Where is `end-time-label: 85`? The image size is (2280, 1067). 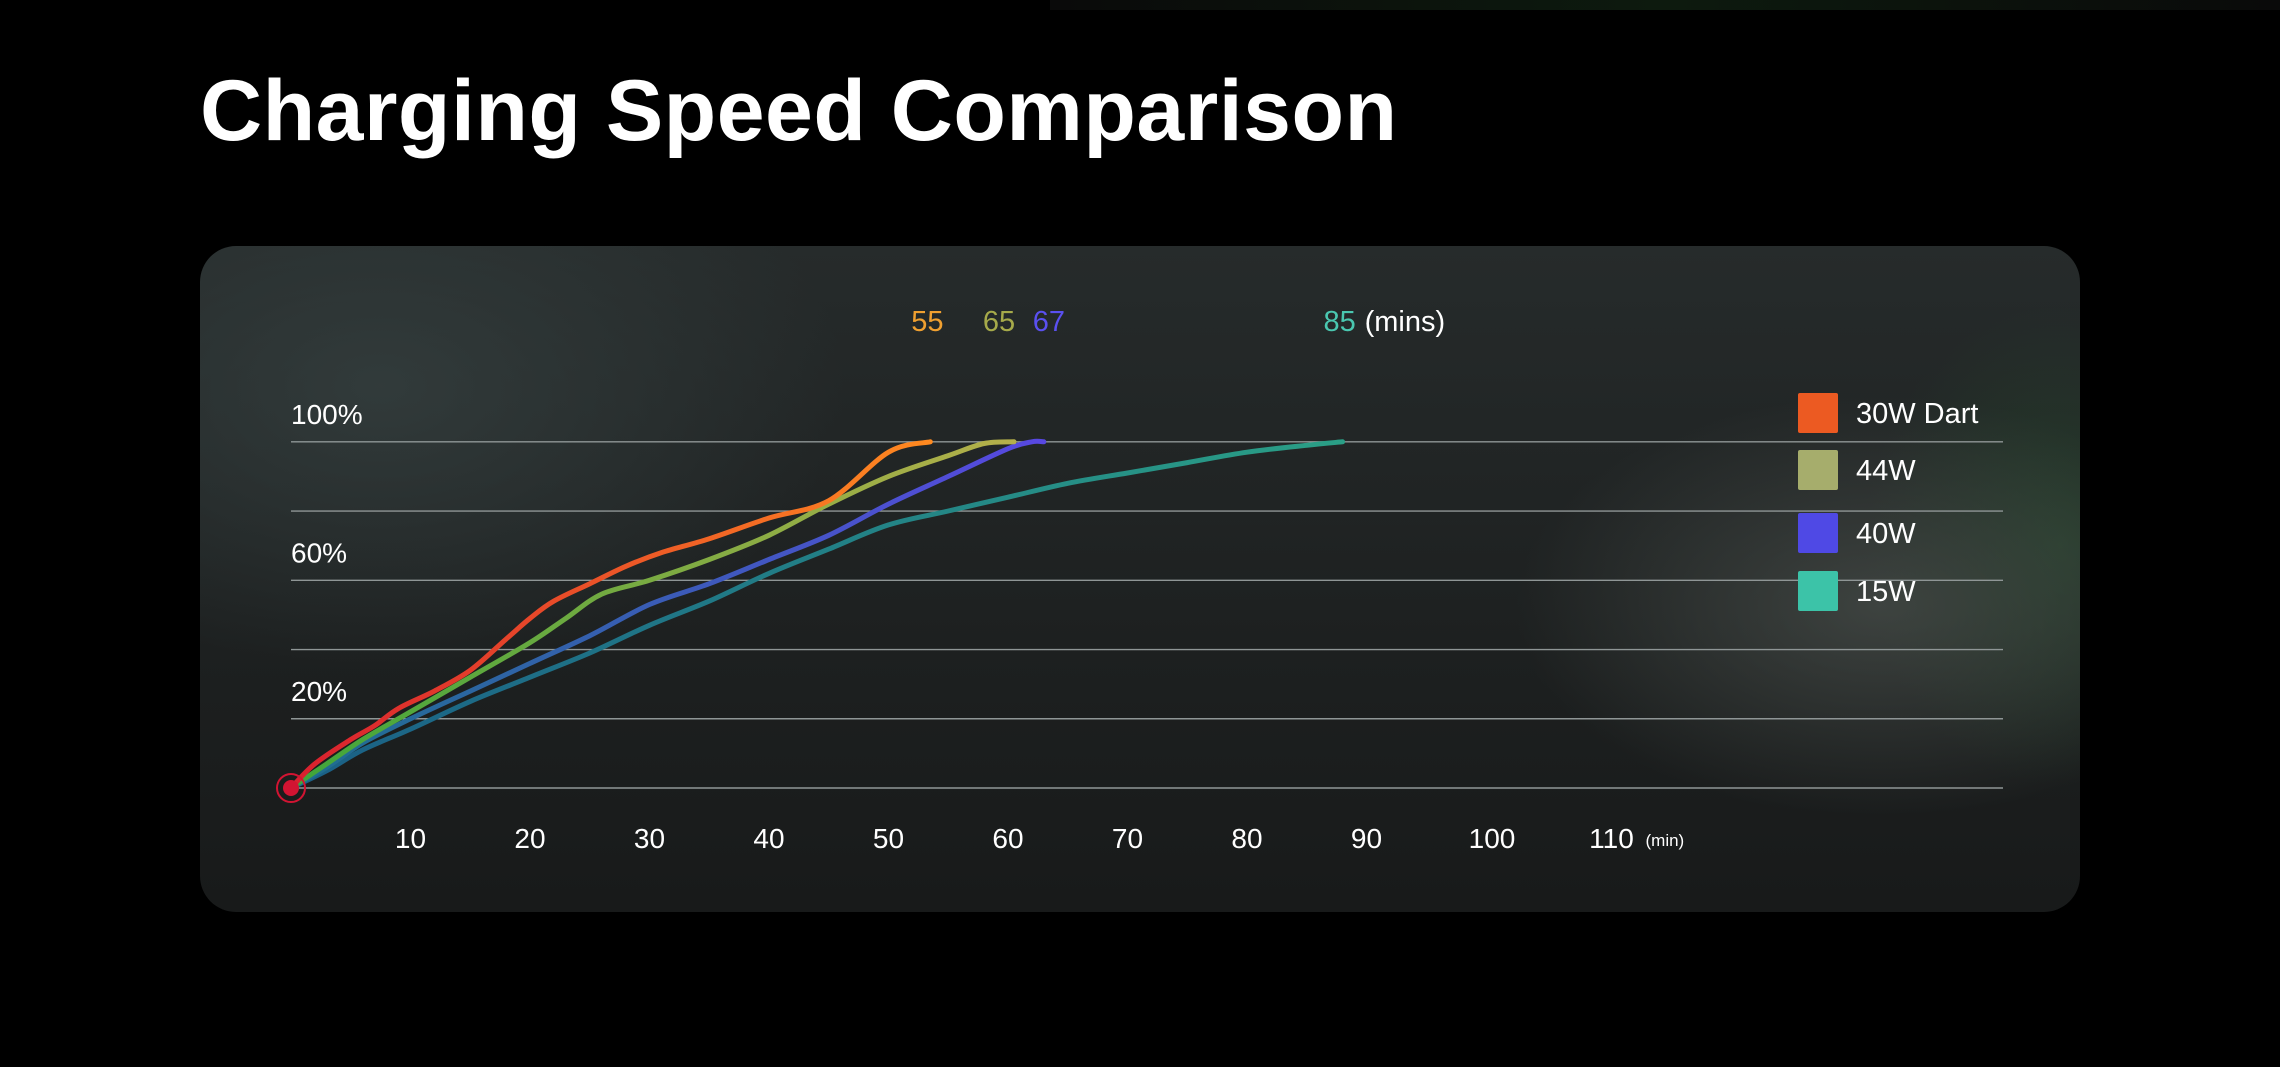
end-time-label: 85 is located at coordinates (1339, 322).